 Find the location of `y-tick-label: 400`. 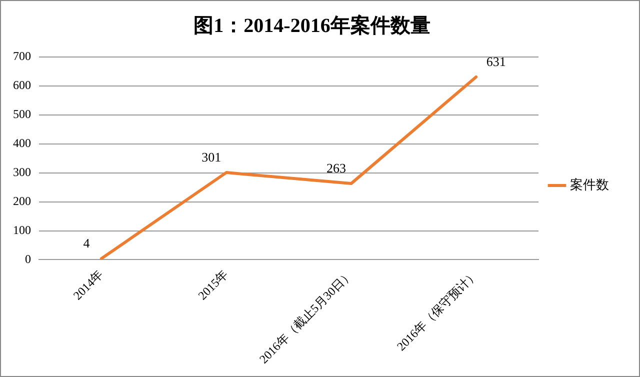

y-tick-label: 400 is located at coordinates (22, 143).